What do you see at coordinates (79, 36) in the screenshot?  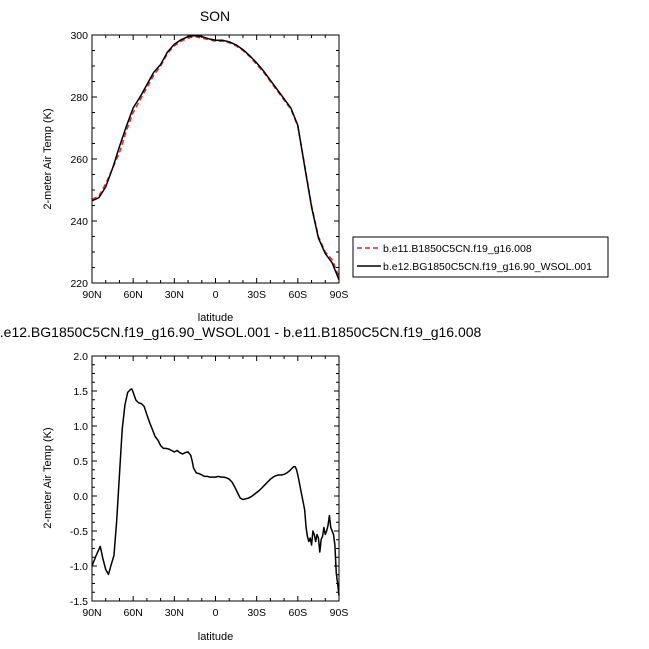 I see `top-y-tick-label: 300` at bounding box center [79, 36].